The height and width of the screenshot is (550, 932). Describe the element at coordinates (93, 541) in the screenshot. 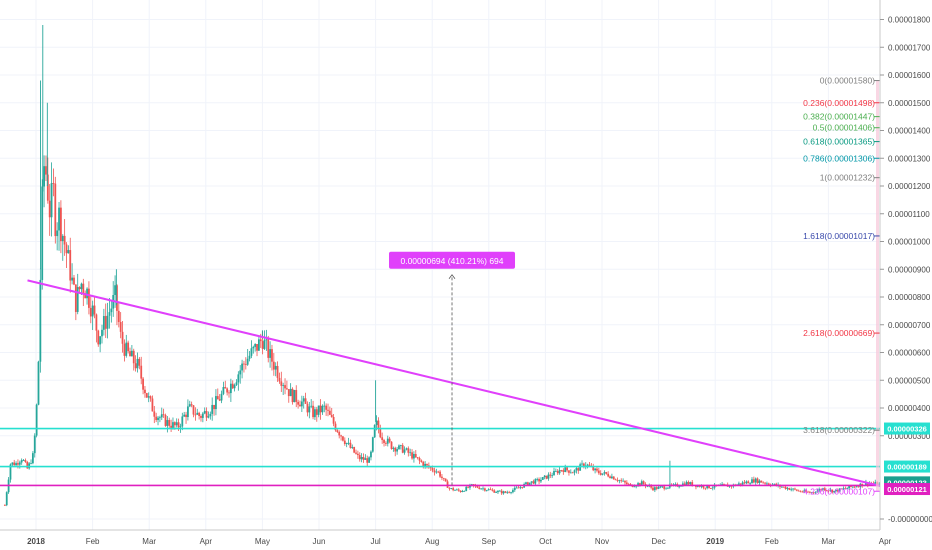

I see `time-tick-label: Feb` at that location.